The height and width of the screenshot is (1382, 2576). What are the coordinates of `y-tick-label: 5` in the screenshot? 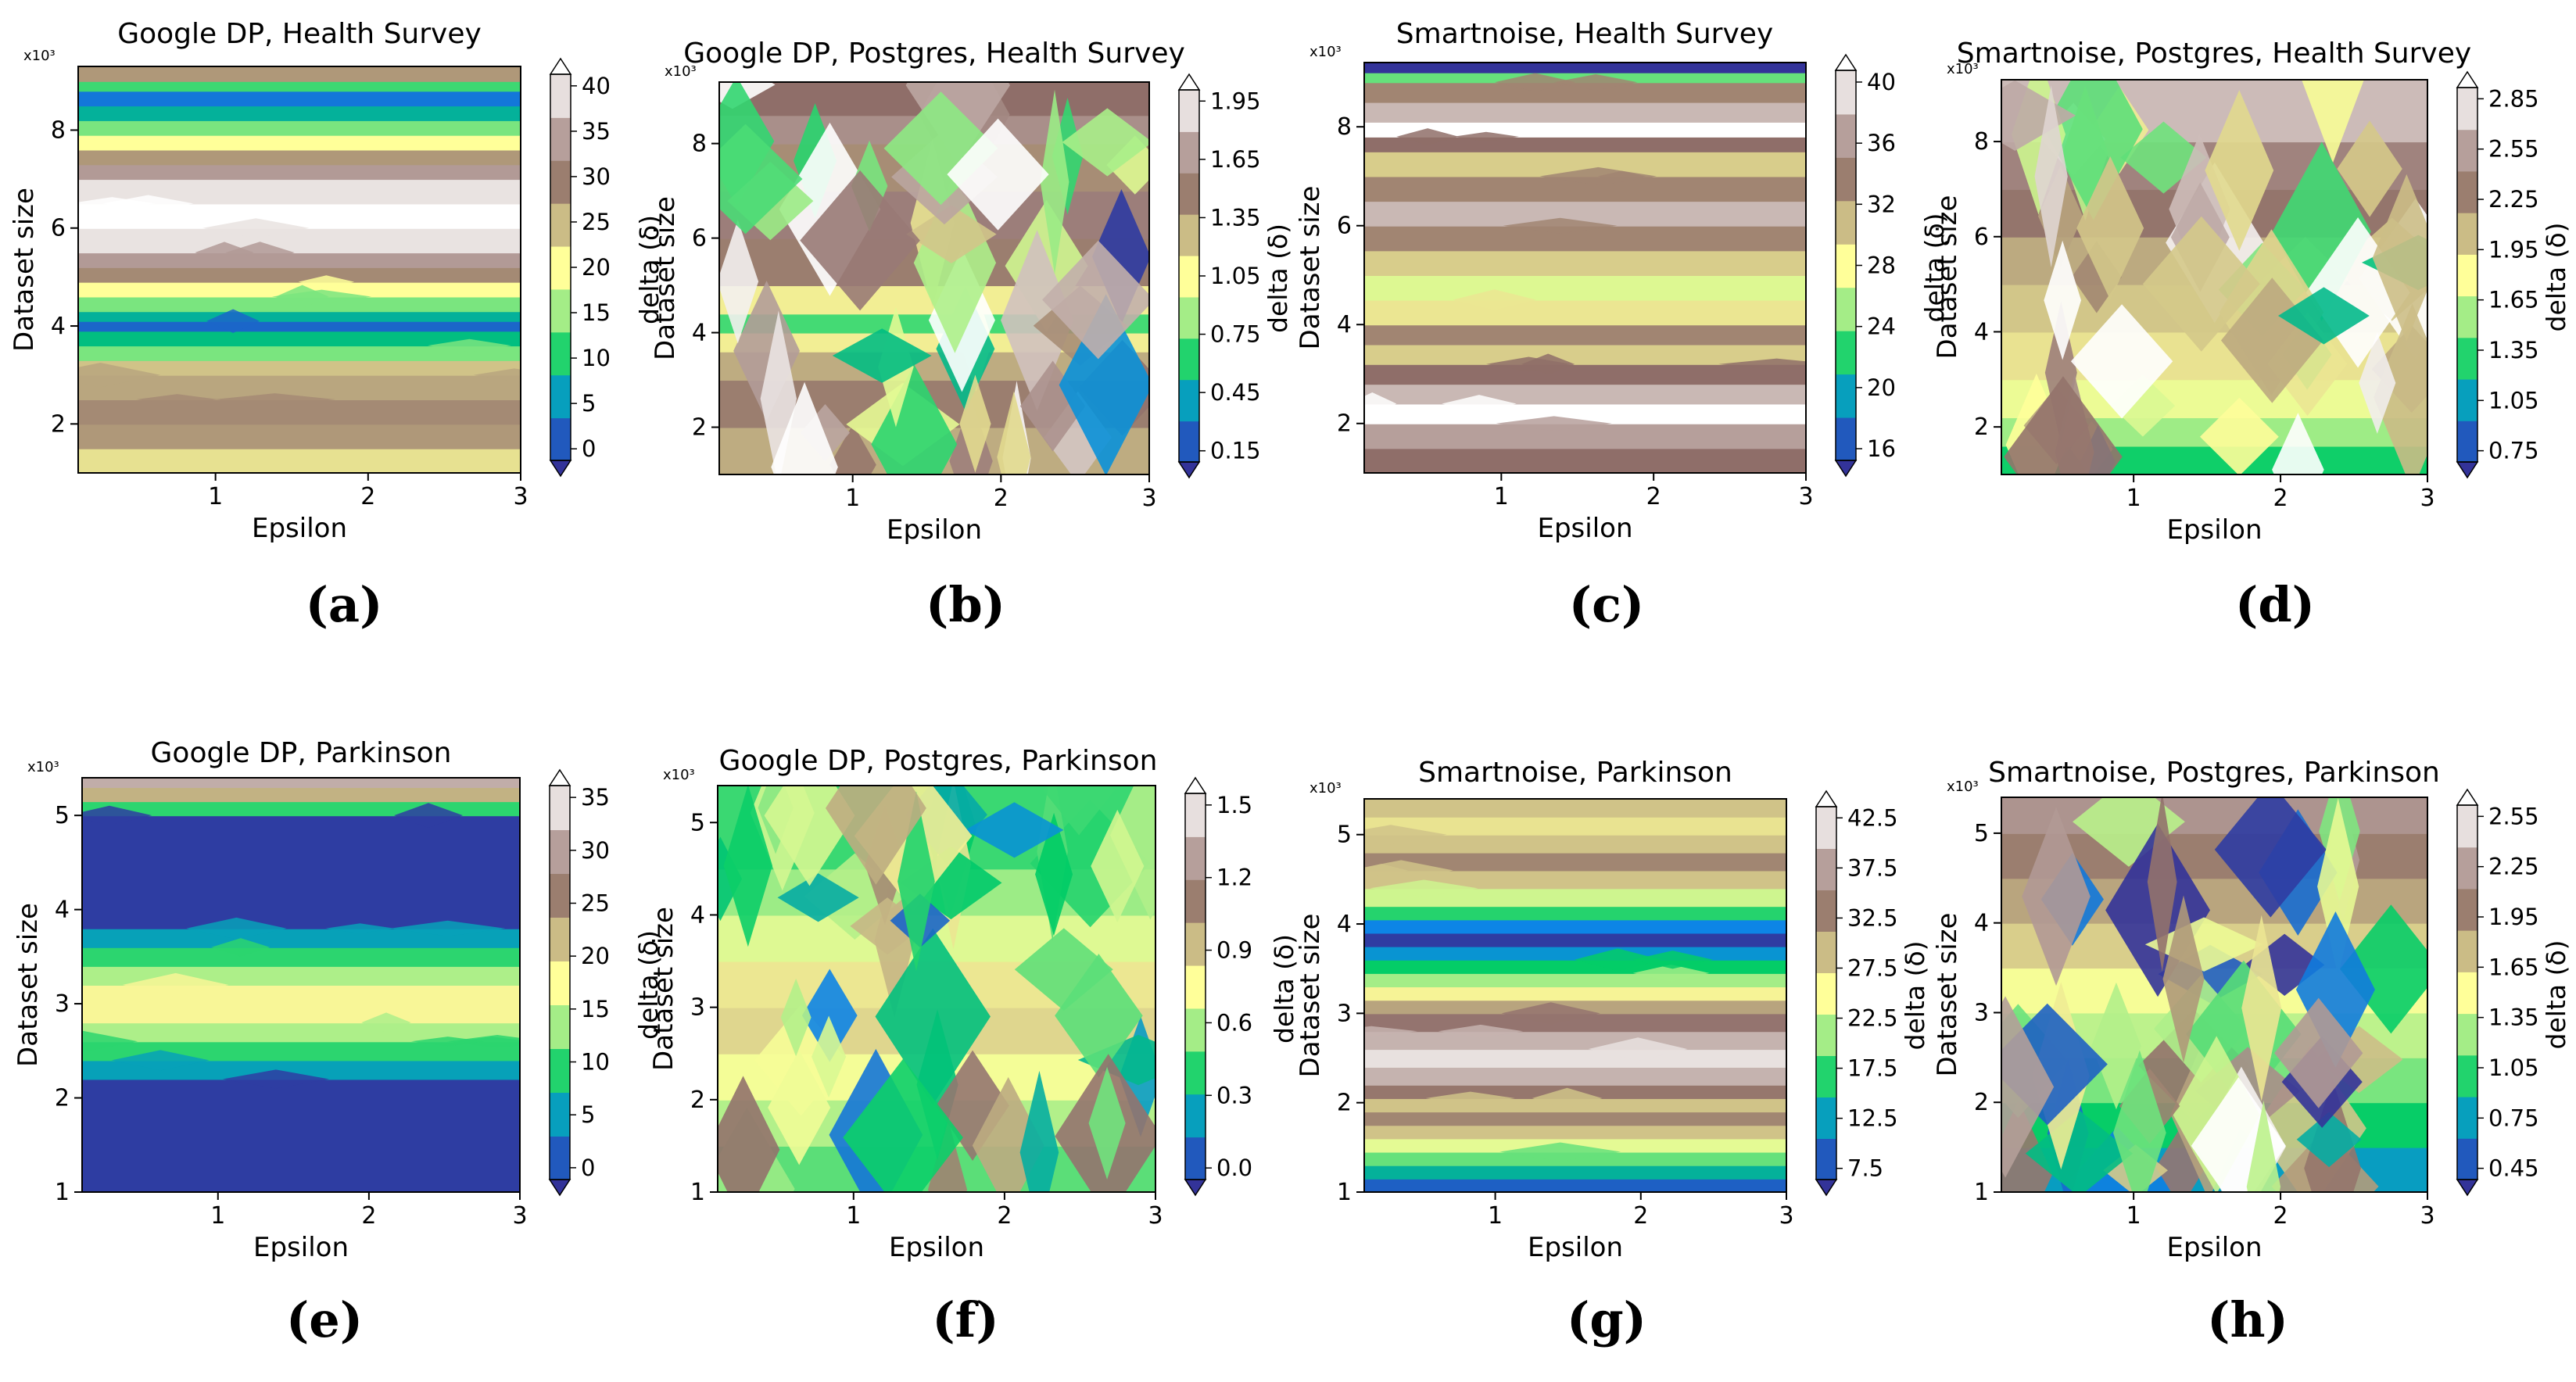 It's located at (62, 815).